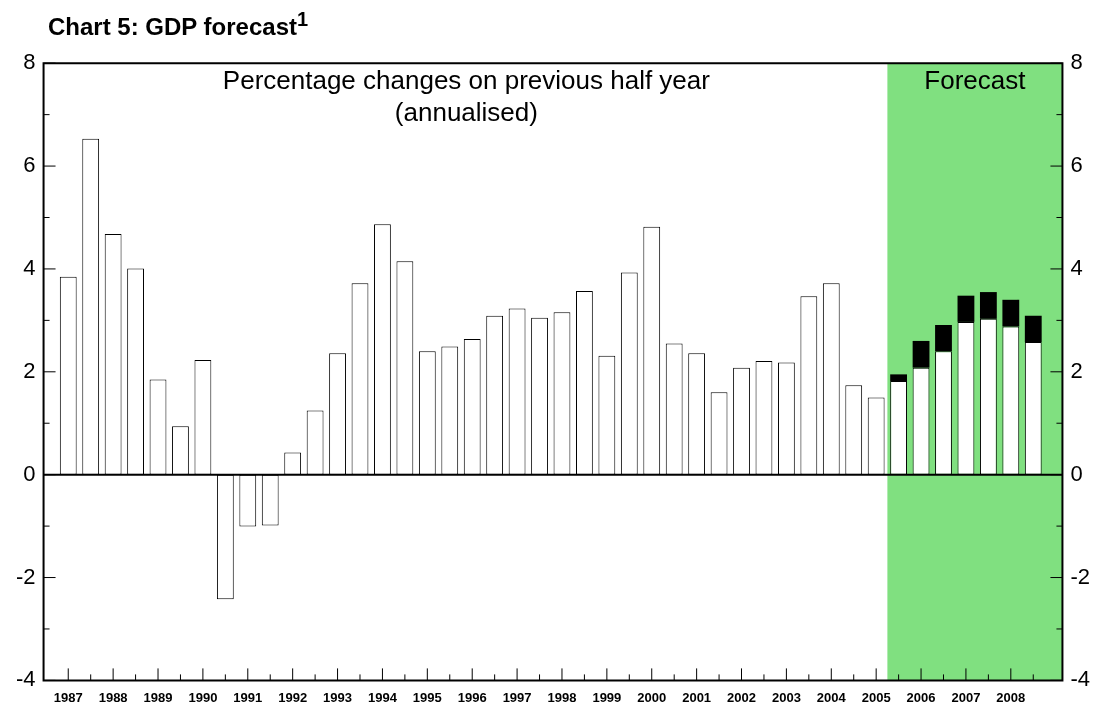 This screenshot has width=1106, height=724. What do you see at coordinates (29, 370) in the screenshot?
I see `y-tick-label: 2` at bounding box center [29, 370].